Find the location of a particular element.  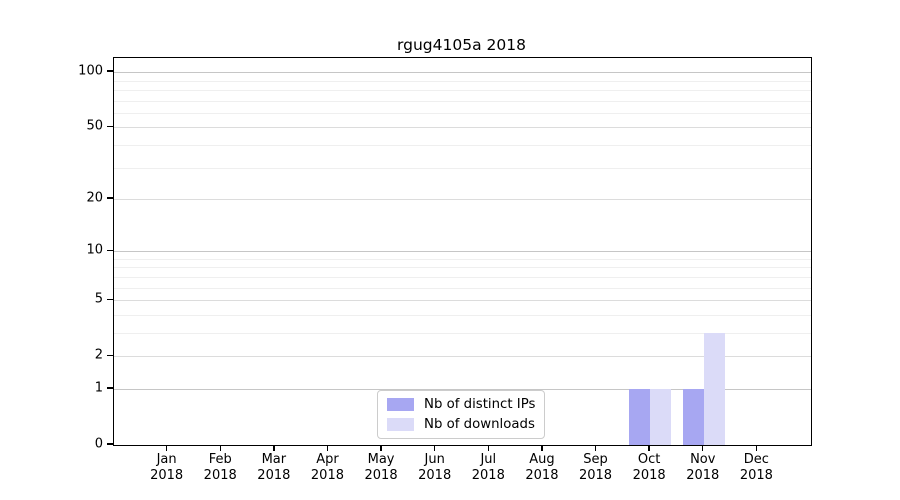

x-tick-year-jan: 2018 is located at coordinates (167, 475).